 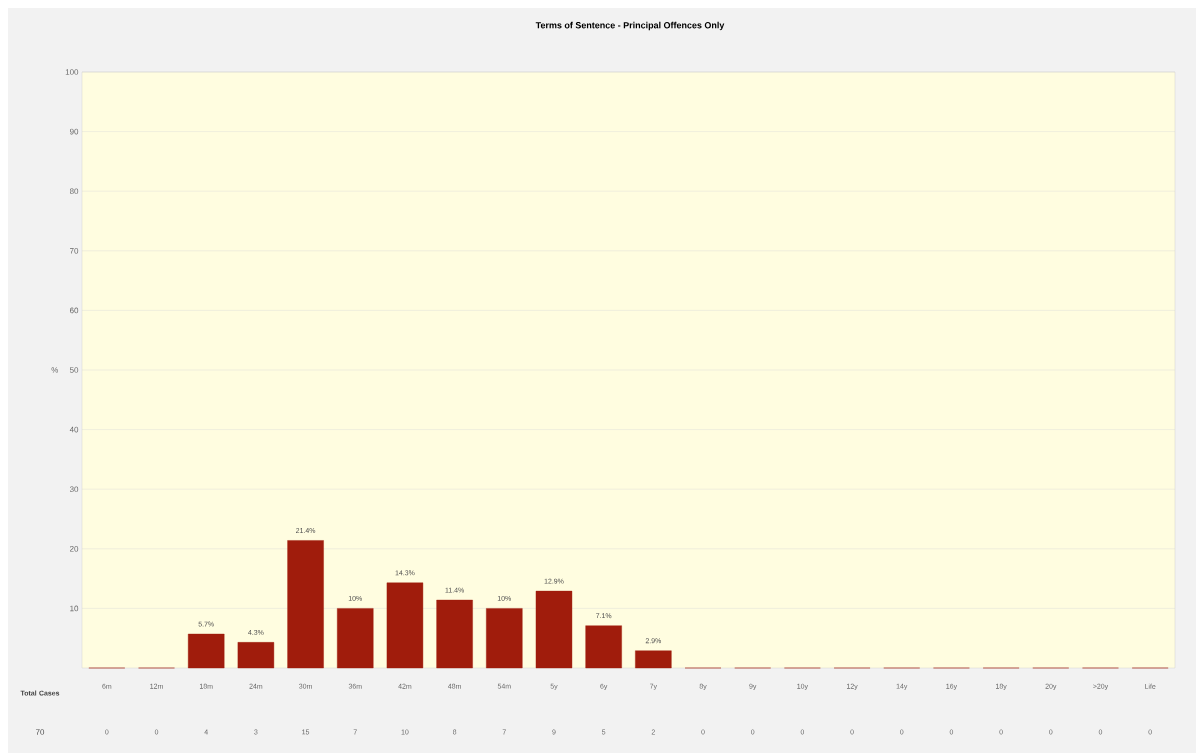 I want to click on chart-title: Terms of Sentence - Principal Offences Only, so click(x=630, y=26).